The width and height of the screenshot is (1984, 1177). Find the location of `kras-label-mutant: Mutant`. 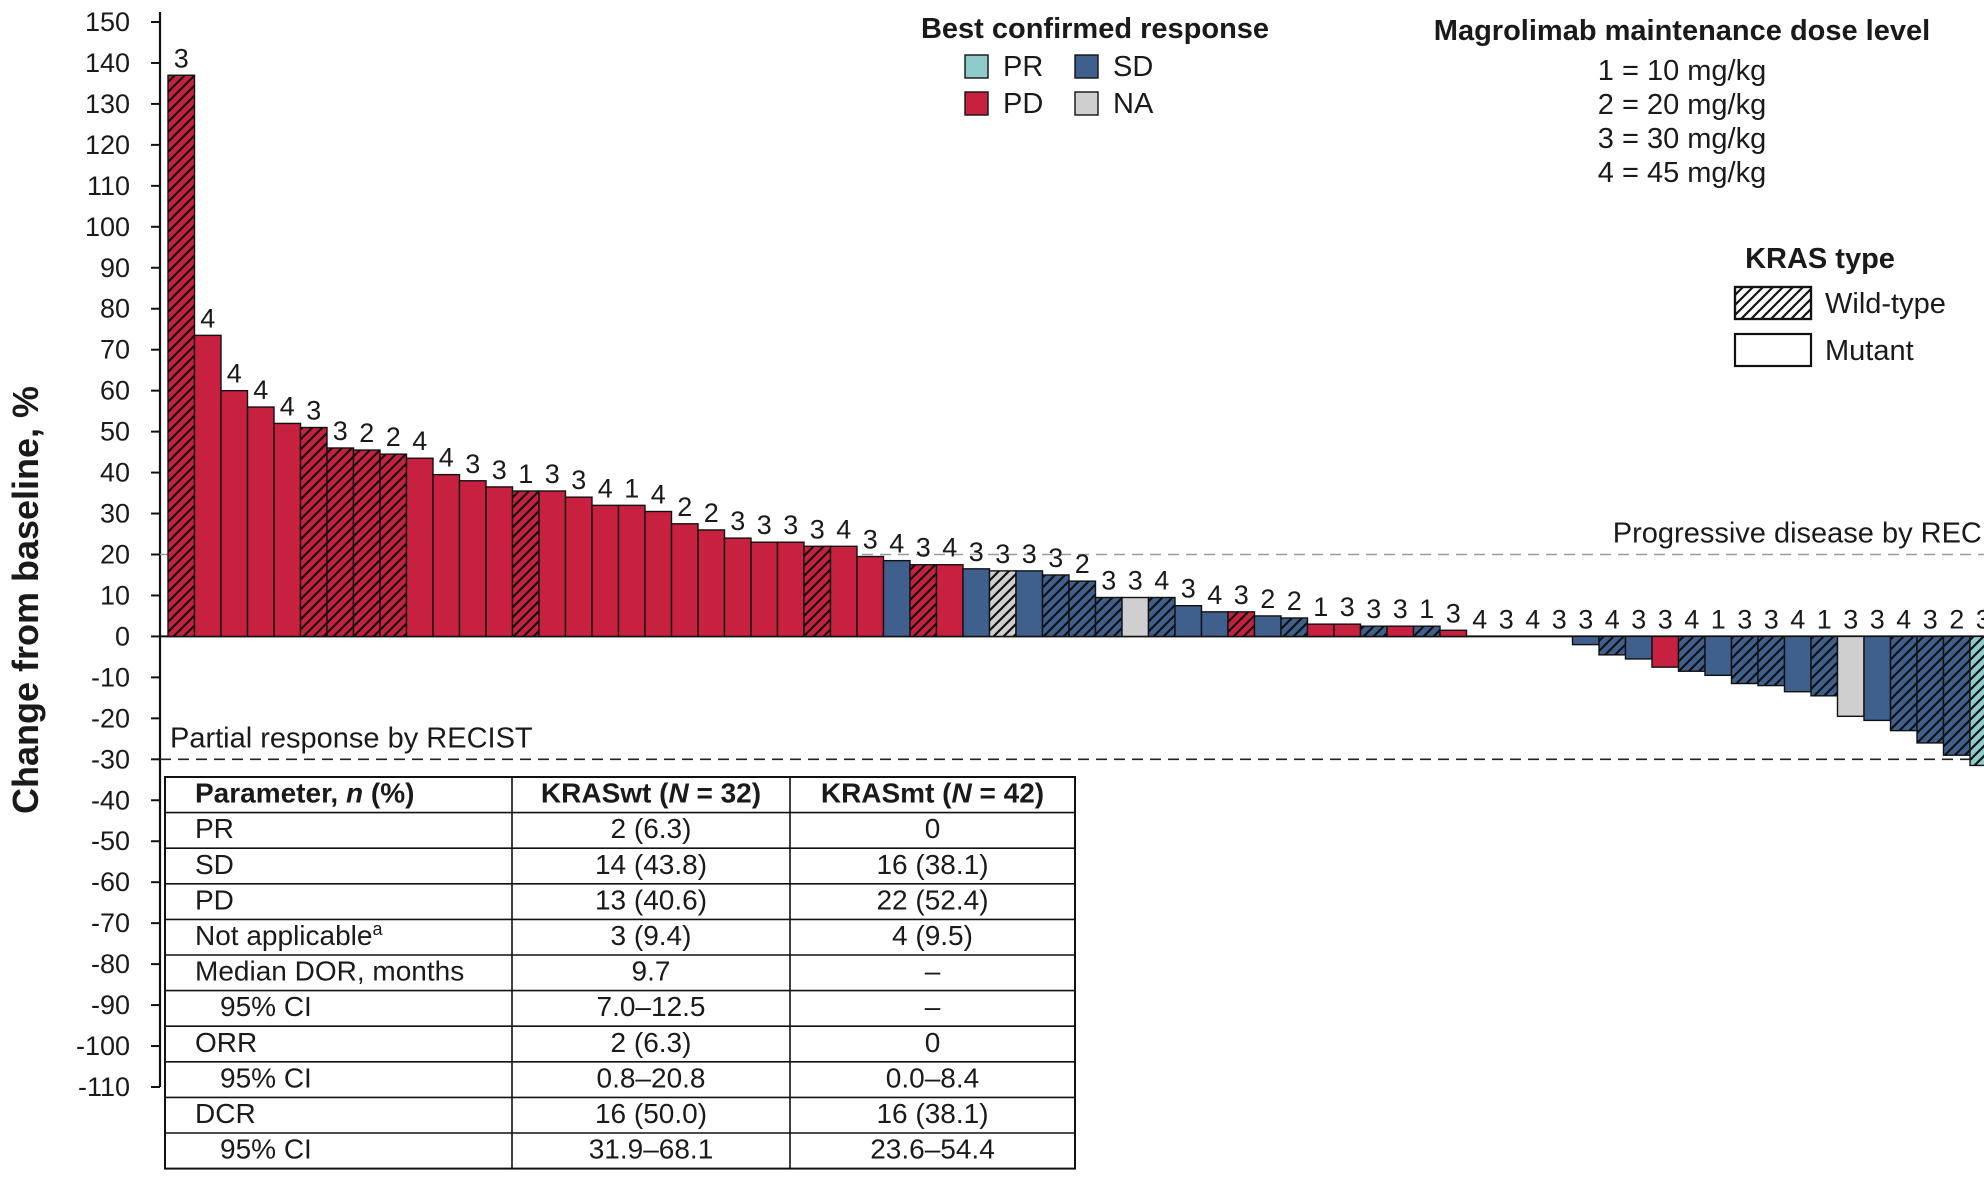

kras-label-mutant: Mutant is located at coordinates (1869, 351).